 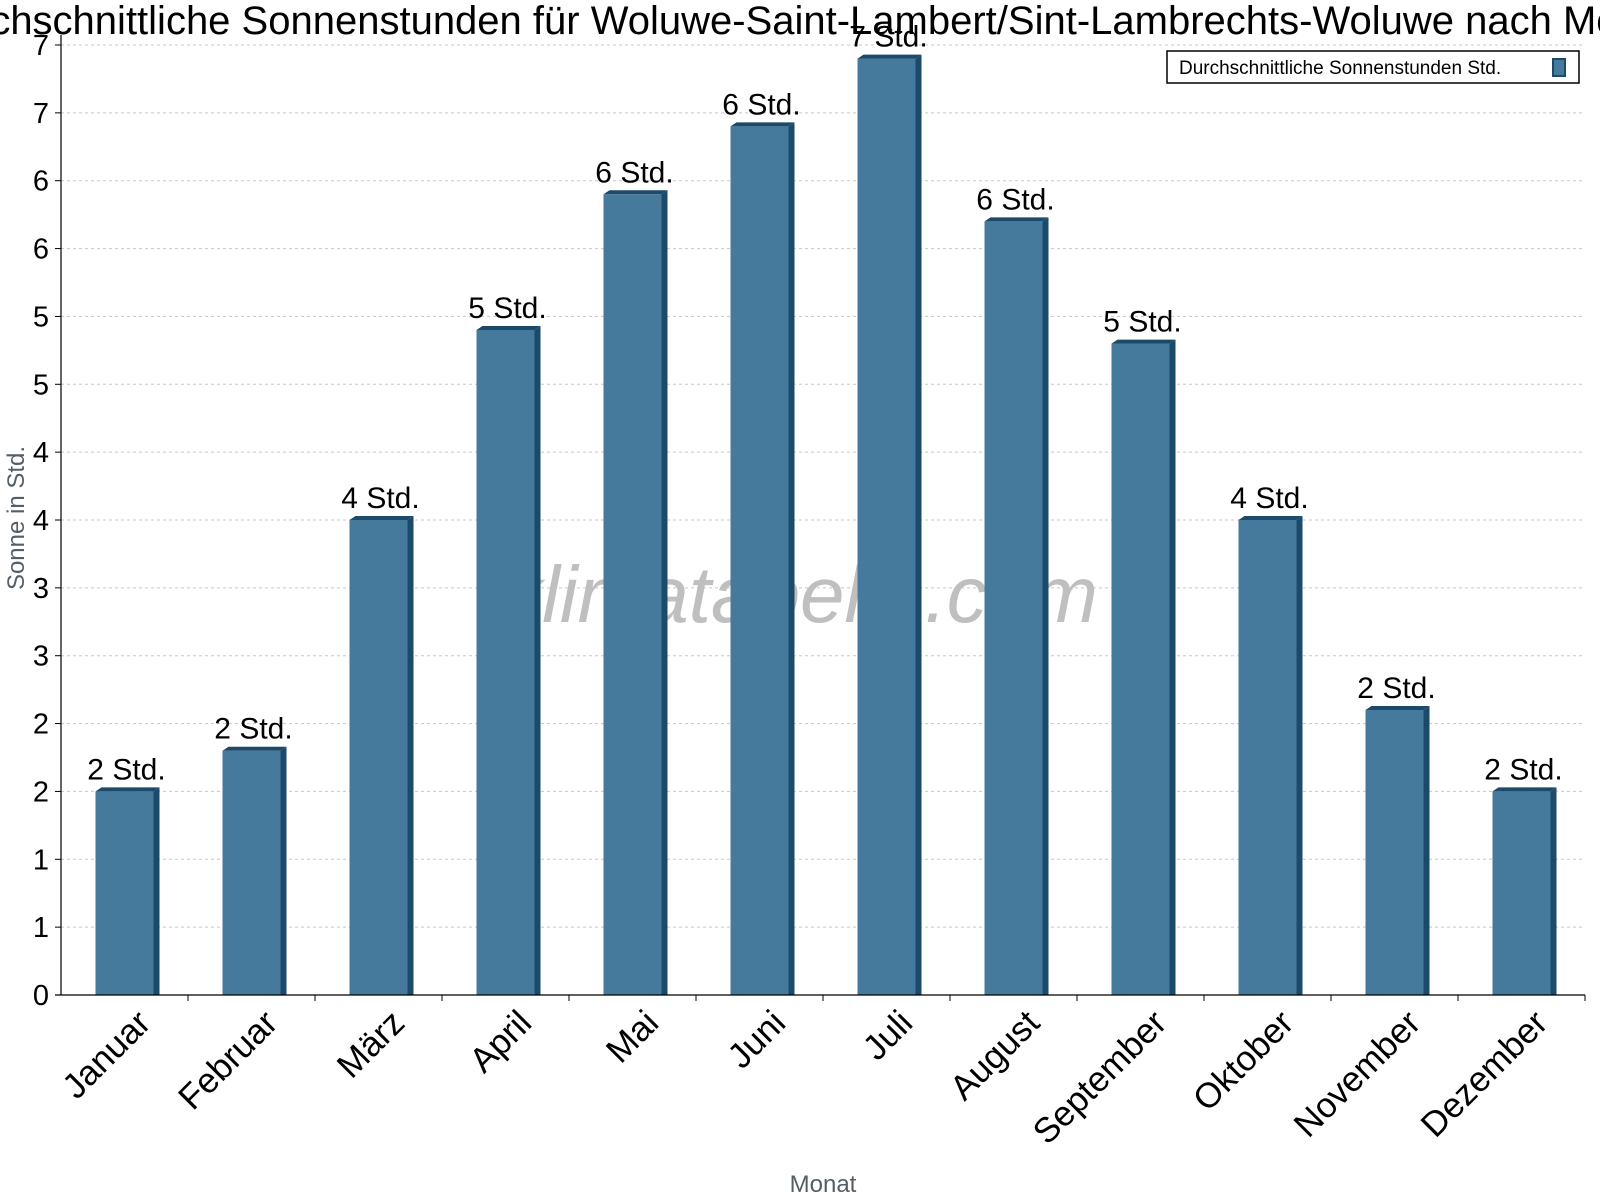 I want to click on x-tick-label: April, so click(x=500, y=1041).